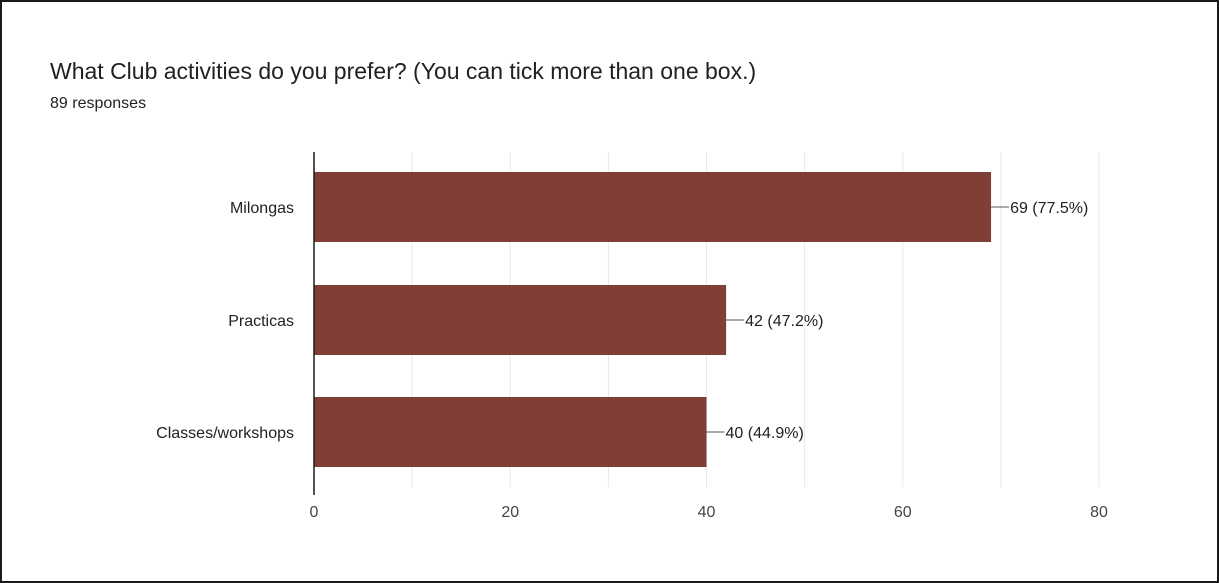  What do you see at coordinates (1049, 208) in the screenshot?
I see `data-label: 69 (77.5%)` at bounding box center [1049, 208].